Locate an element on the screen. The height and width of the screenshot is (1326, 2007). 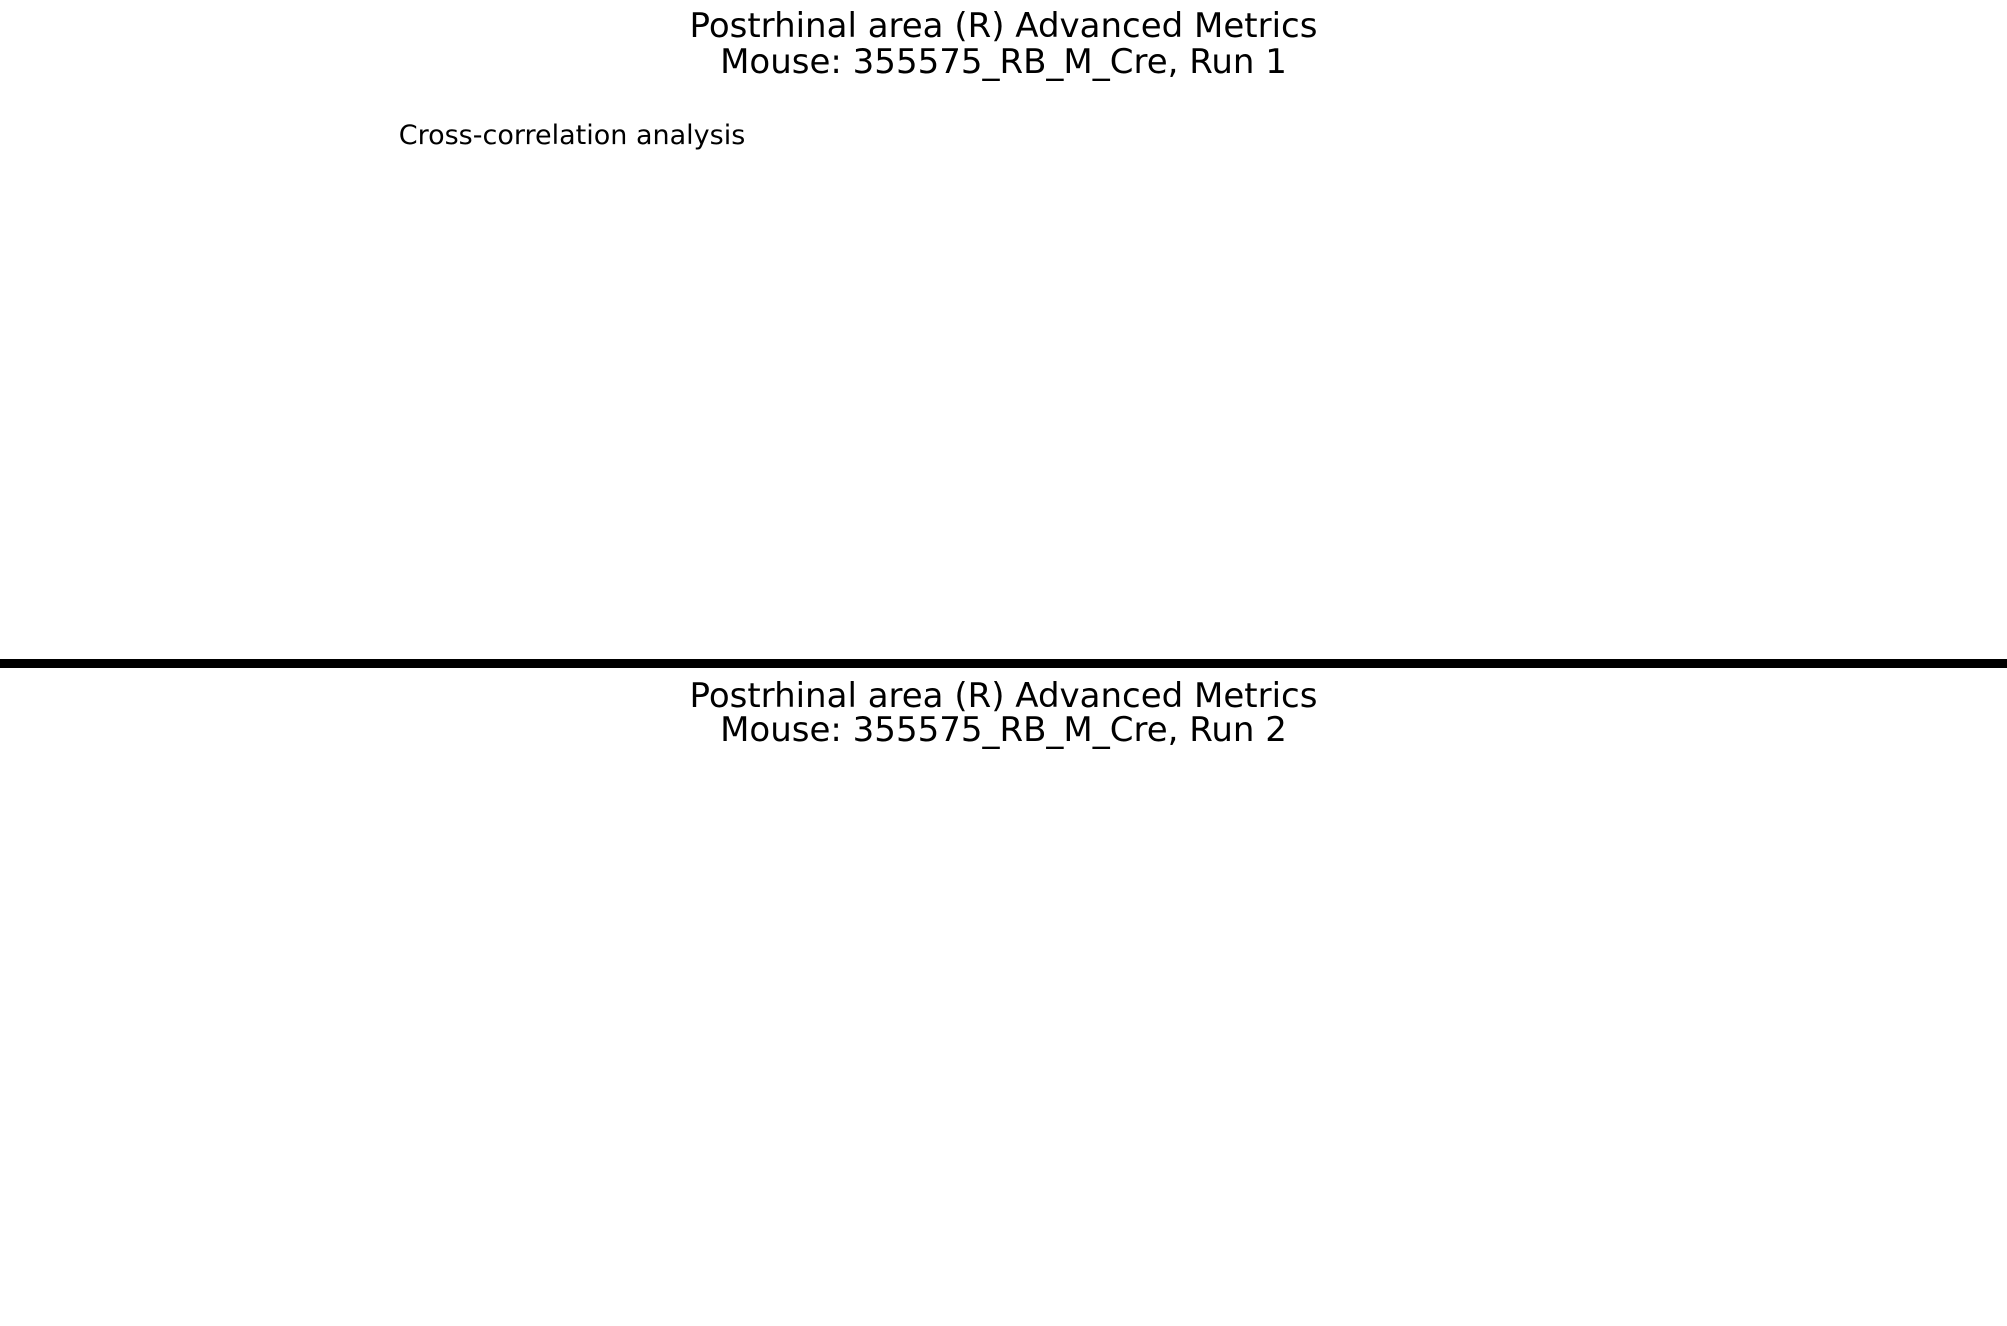
figure1-suptitle-line1: Postrhinal area (R) Advanced Metrics is located at coordinates (1003, 26).